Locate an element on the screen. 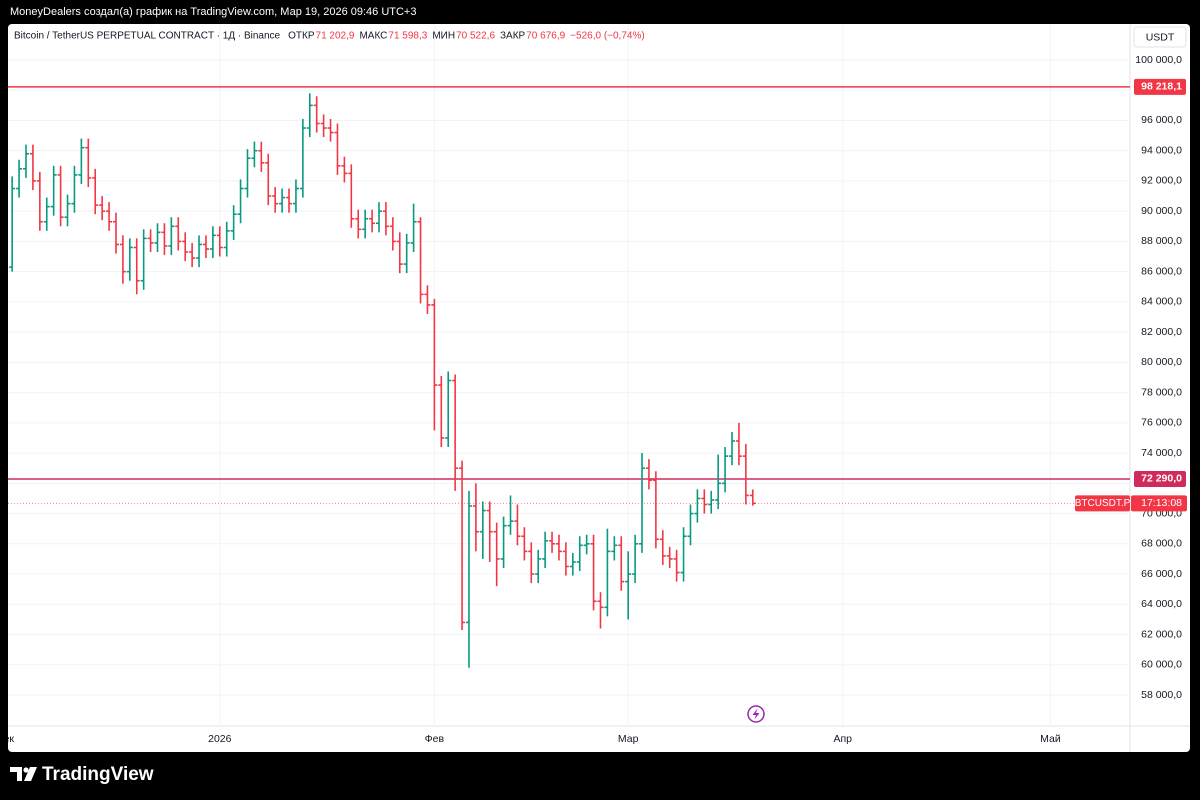  legend-value: 70 522,6 is located at coordinates (475, 36).